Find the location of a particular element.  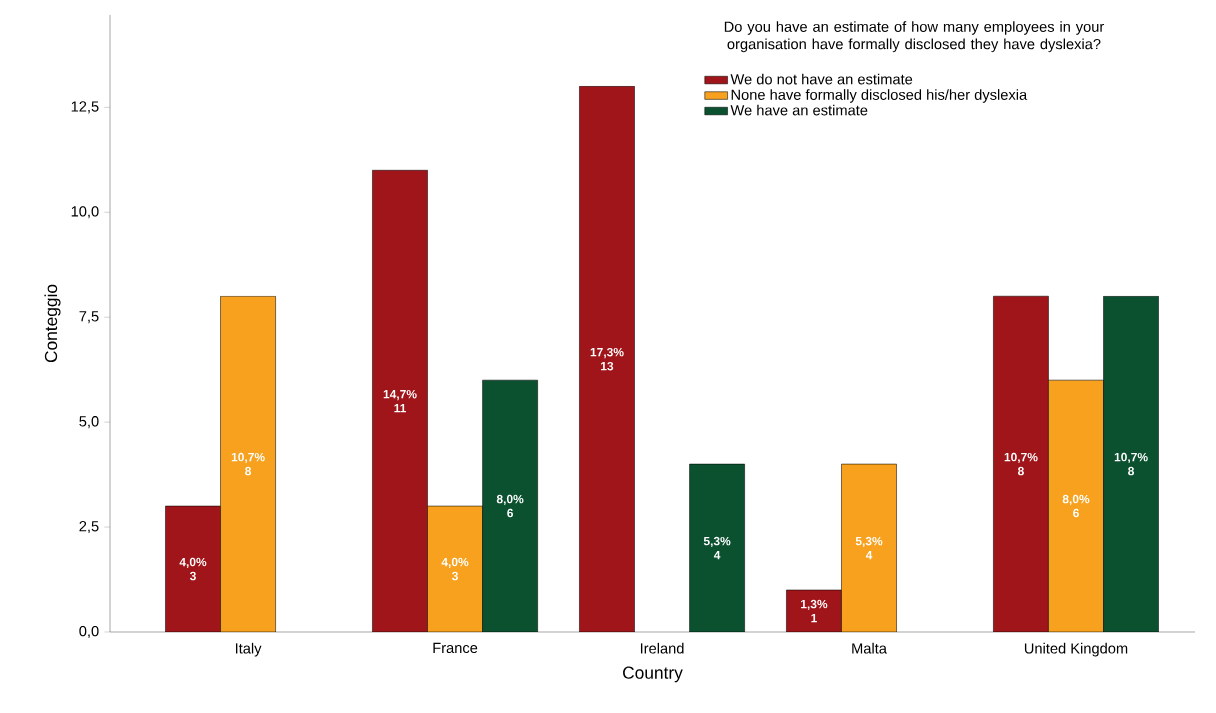

x-axis-title: Country is located at coordinates (653, 674).